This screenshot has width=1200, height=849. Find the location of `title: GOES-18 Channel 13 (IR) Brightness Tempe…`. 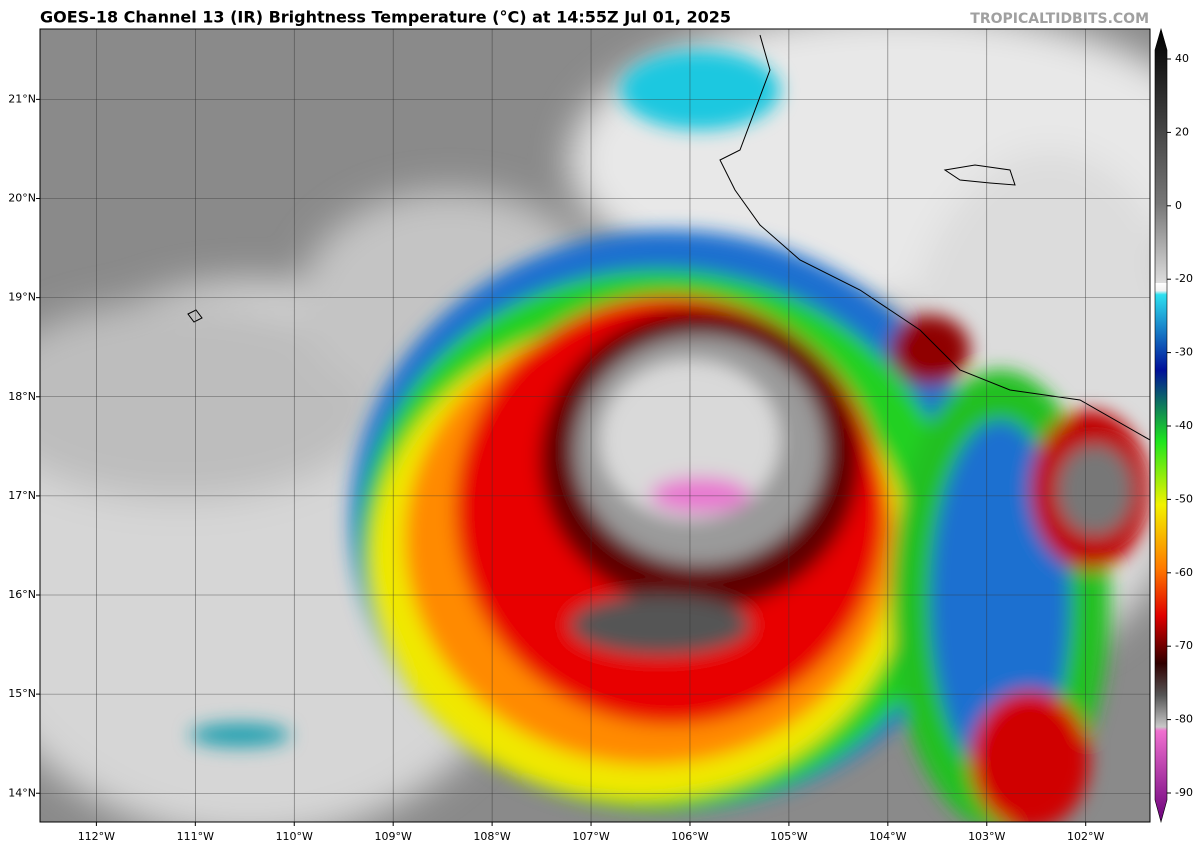

title: GOES-18 Channel 13 (IR) Brightness Tempe… is located at coordinates (385, 17).